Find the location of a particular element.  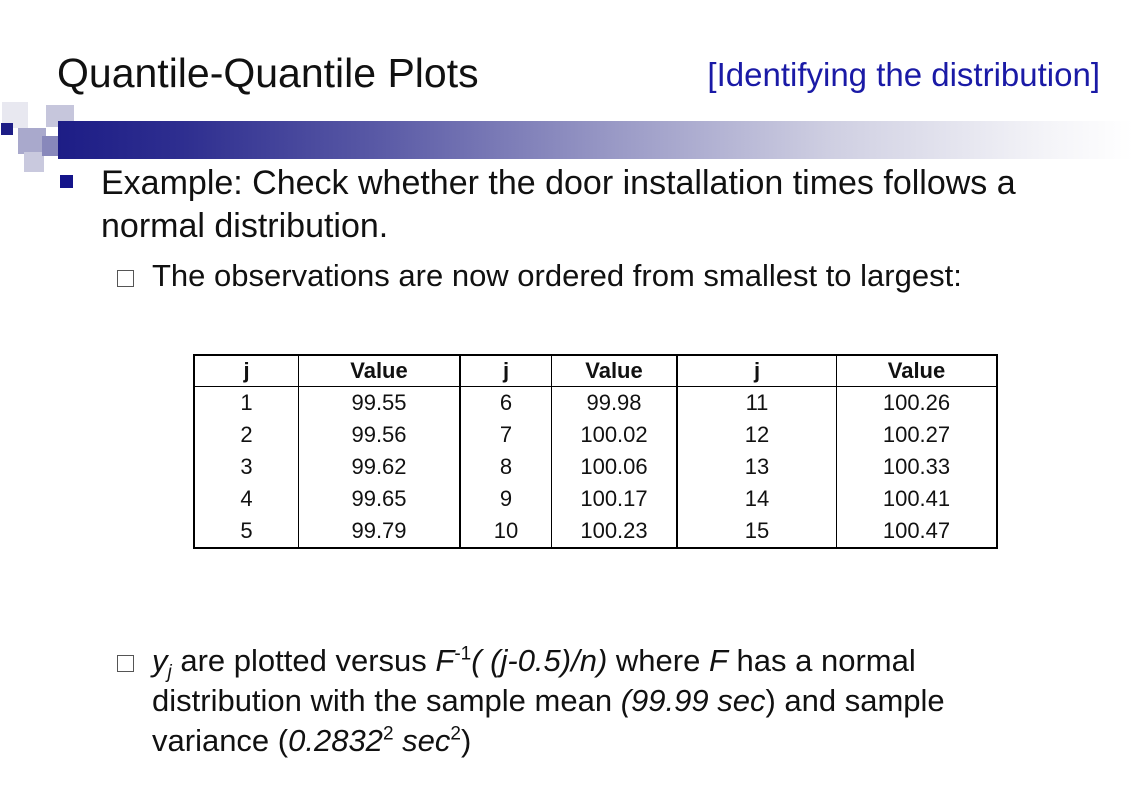

f-inverse-symbol: F is located at coordinates (445, 660).